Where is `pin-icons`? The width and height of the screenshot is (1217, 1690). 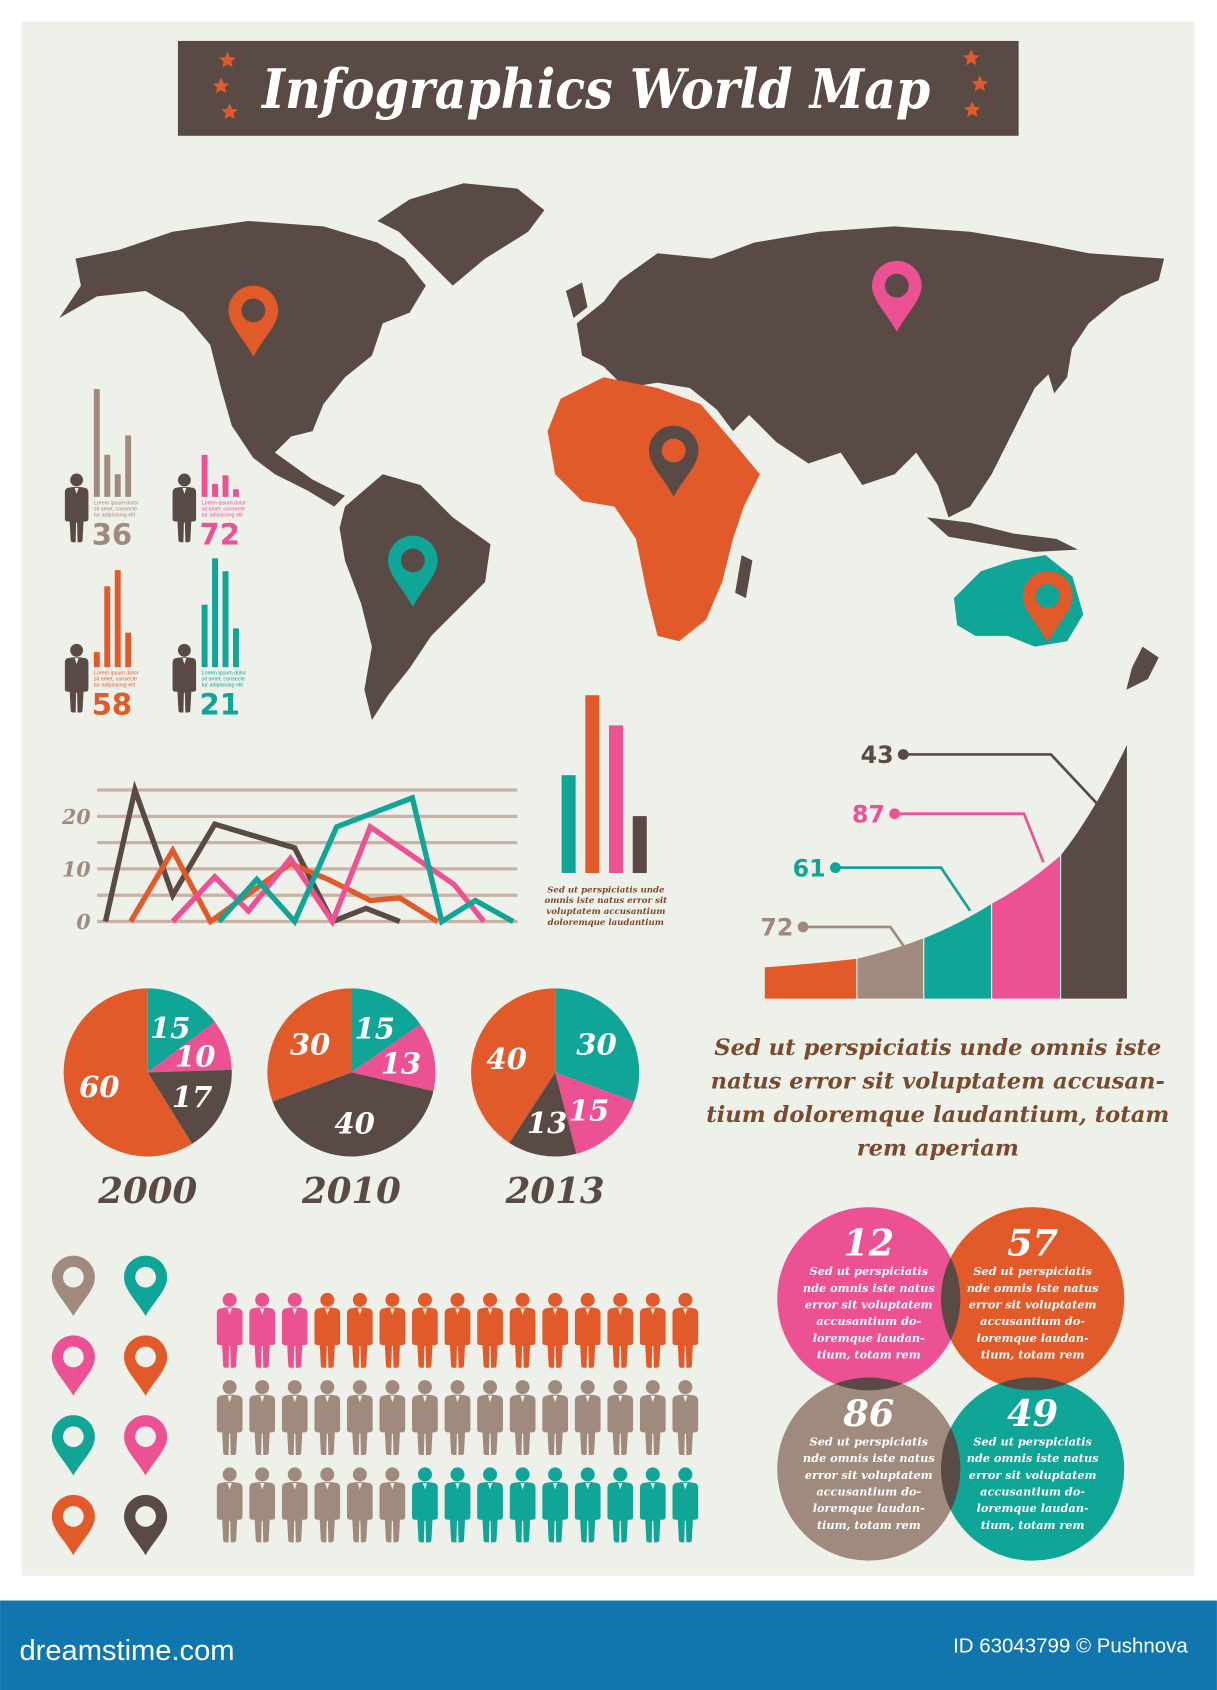
pin-icons is located at coordinates (109, 1405).